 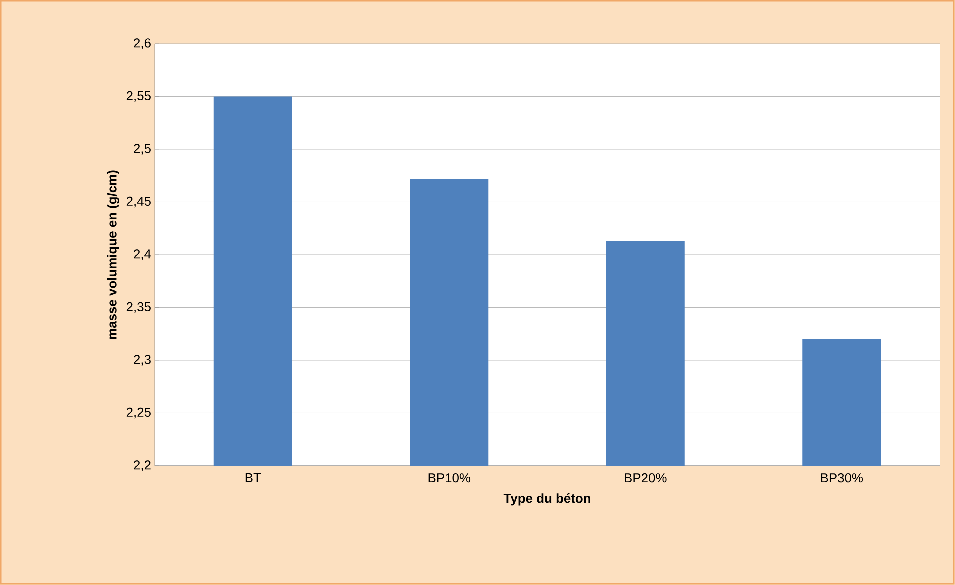 I want to click on y-tick-label: 2,45, so click(x=138, y=202).